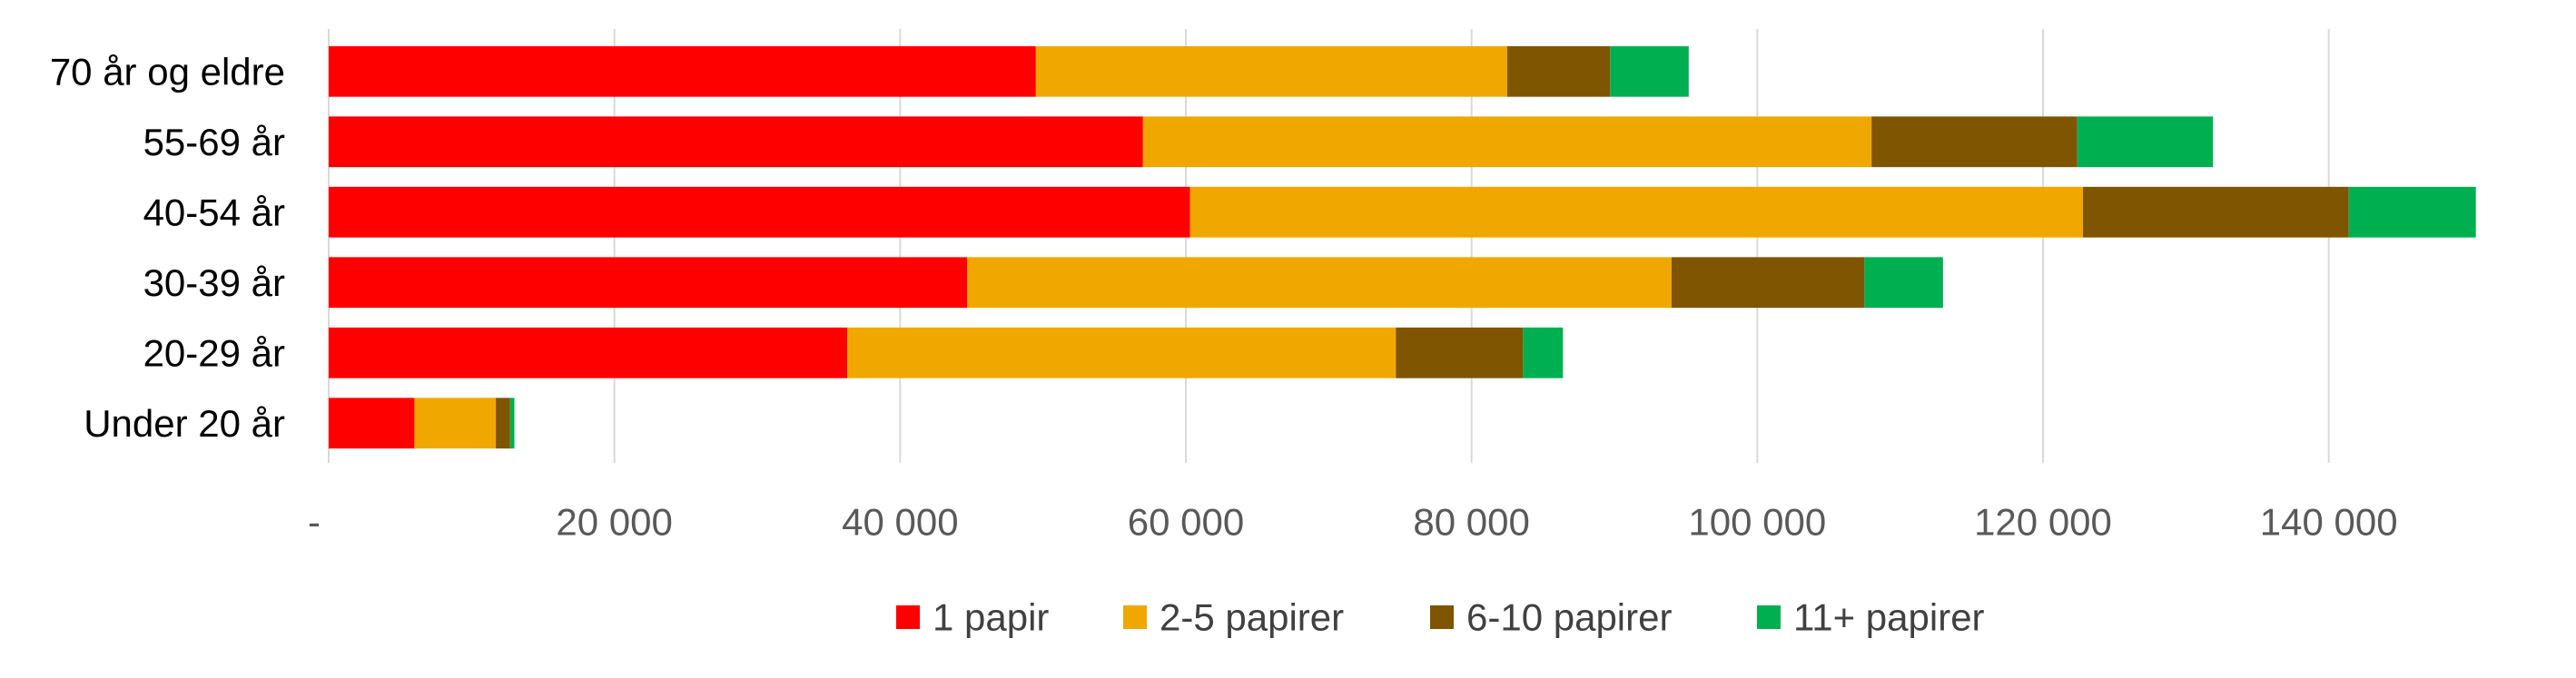 The width and height of the screenshot is (2576, 678). I want to click on legend-label: 2-5 papirer, so click(1252, 617).